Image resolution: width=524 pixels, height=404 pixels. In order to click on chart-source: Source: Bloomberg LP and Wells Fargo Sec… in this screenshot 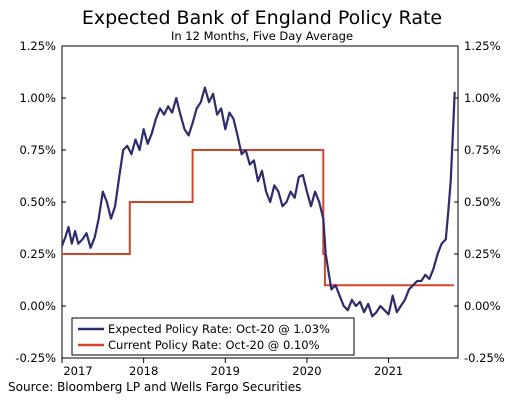, I will do `click(154, 387)`.